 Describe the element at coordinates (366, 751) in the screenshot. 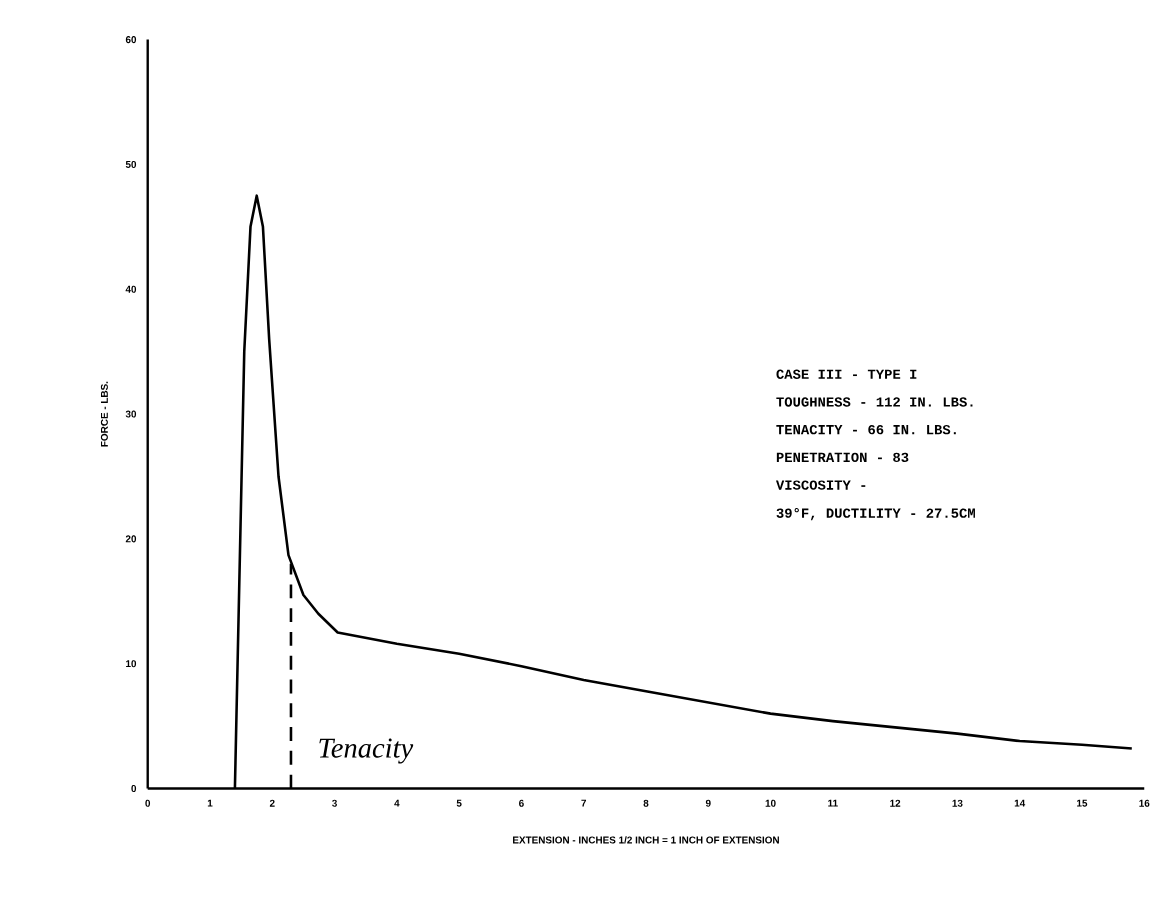

I see `annotation: Tenacity` at that location.